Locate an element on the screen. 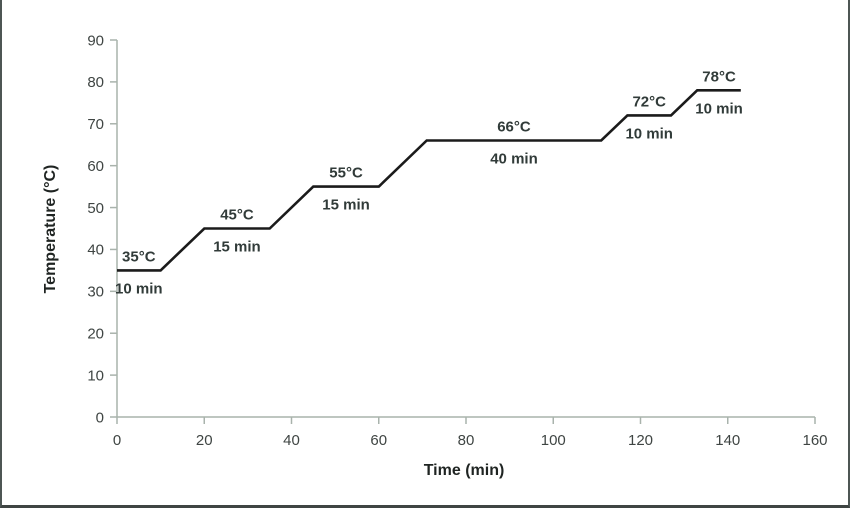 This screenshot has height=508, width=850. step-temp-label: 78°C is located at coordinates (719, 76).